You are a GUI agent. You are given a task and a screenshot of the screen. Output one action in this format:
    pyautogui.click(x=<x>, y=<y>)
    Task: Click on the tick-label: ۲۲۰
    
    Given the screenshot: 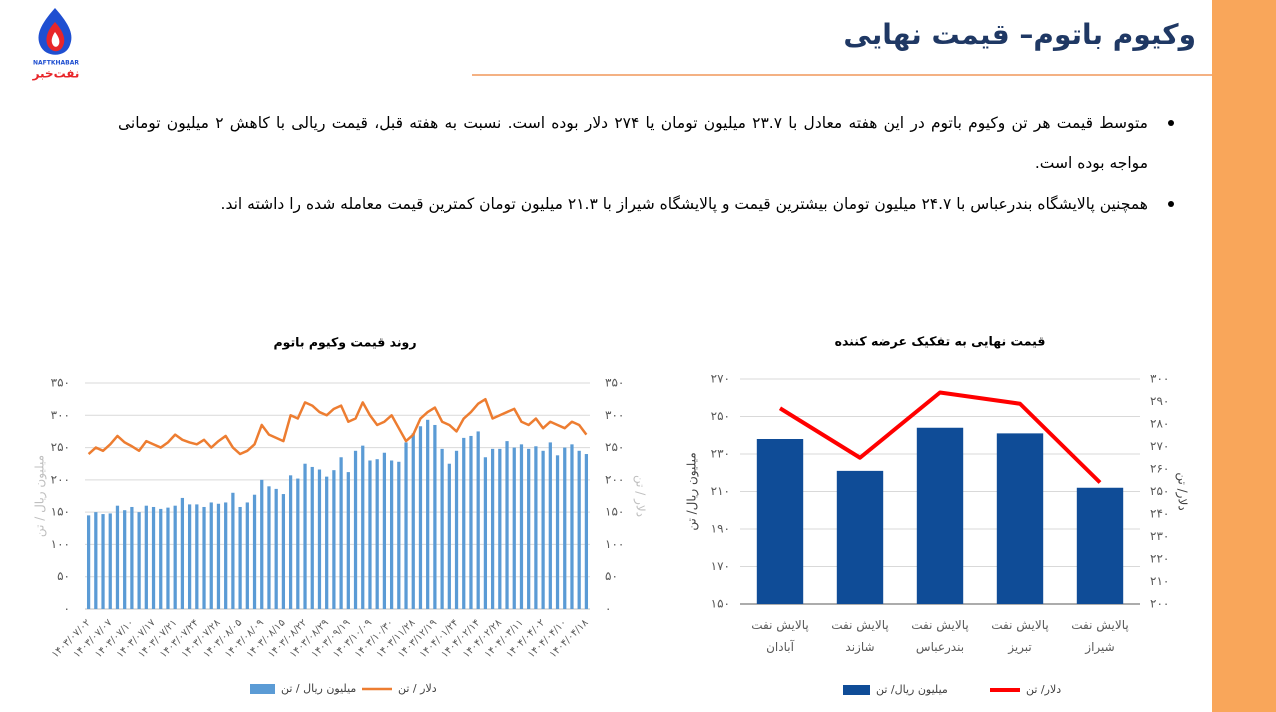 What is the action you would take?
    pyautogui.click(x=1159, y=559)
    